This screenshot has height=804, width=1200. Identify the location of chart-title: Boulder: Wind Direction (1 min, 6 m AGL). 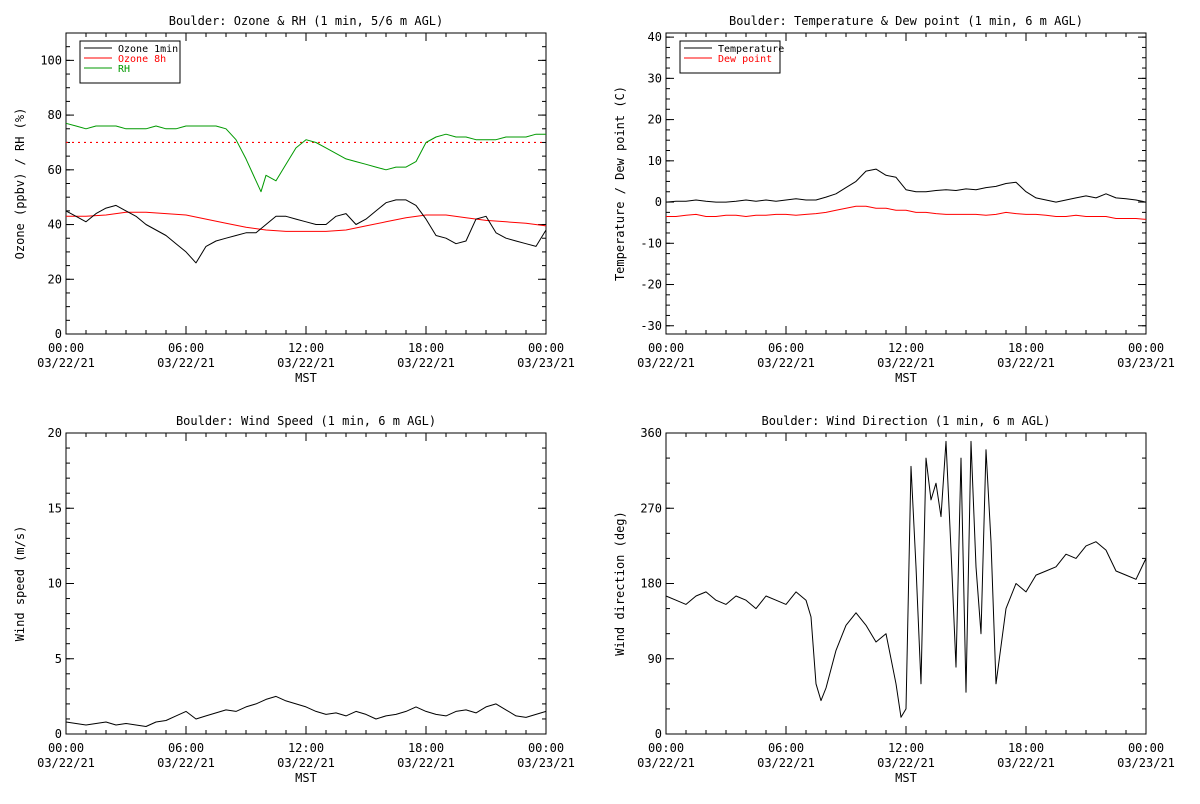
(906, 421).